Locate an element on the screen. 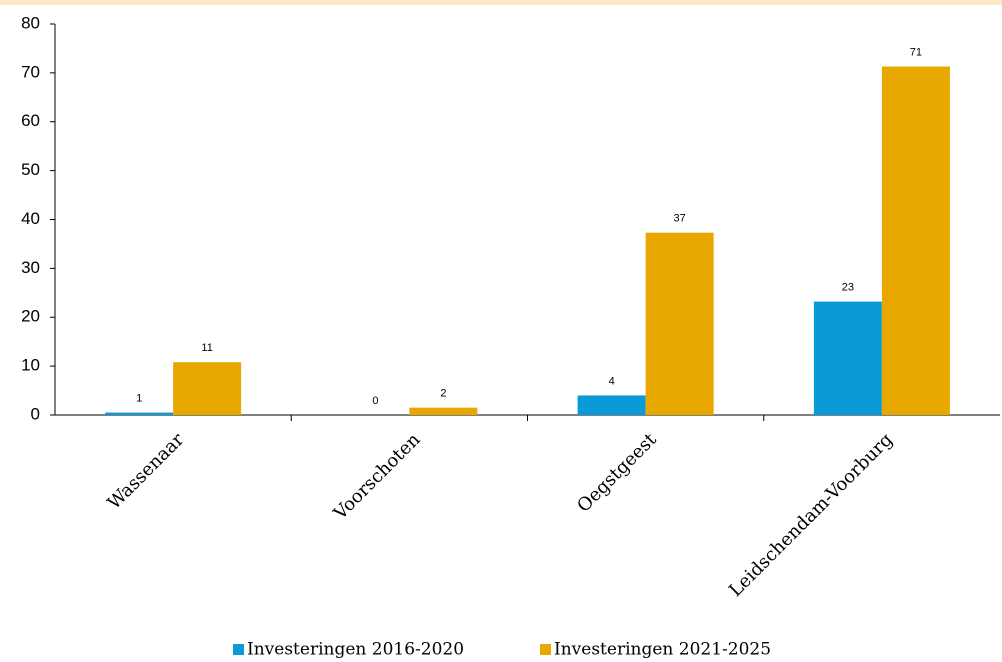 The height and width of the screenshot is (662, 1002). y-tick-label: 30 is located at coordinates (30, 267).